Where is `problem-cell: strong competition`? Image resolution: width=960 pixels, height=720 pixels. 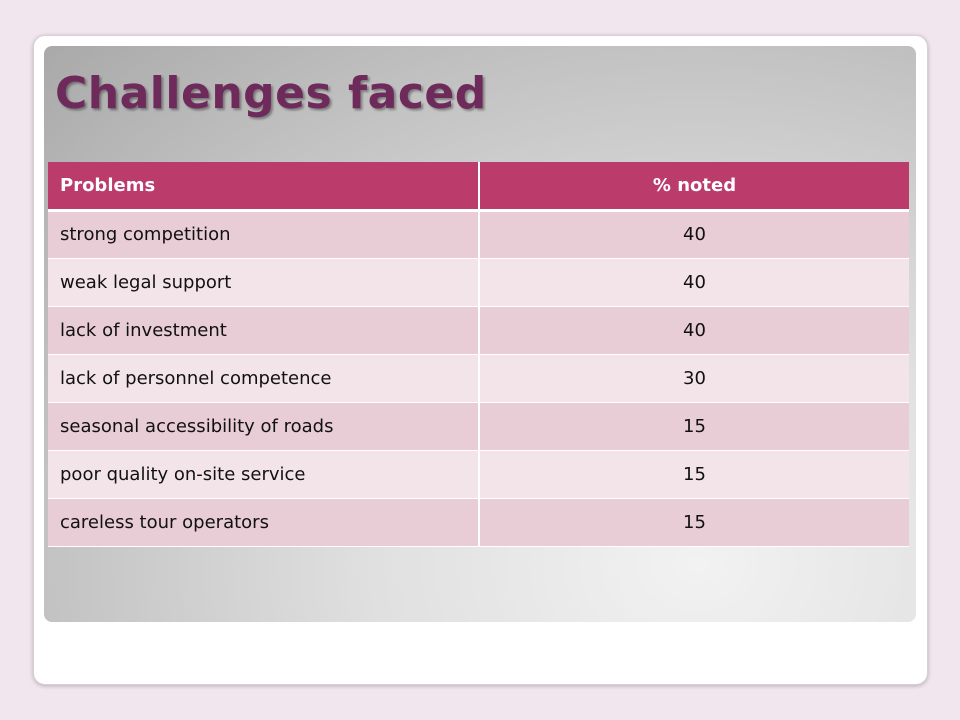 problem-cell: strong competition is located at coordinates (264, 234).